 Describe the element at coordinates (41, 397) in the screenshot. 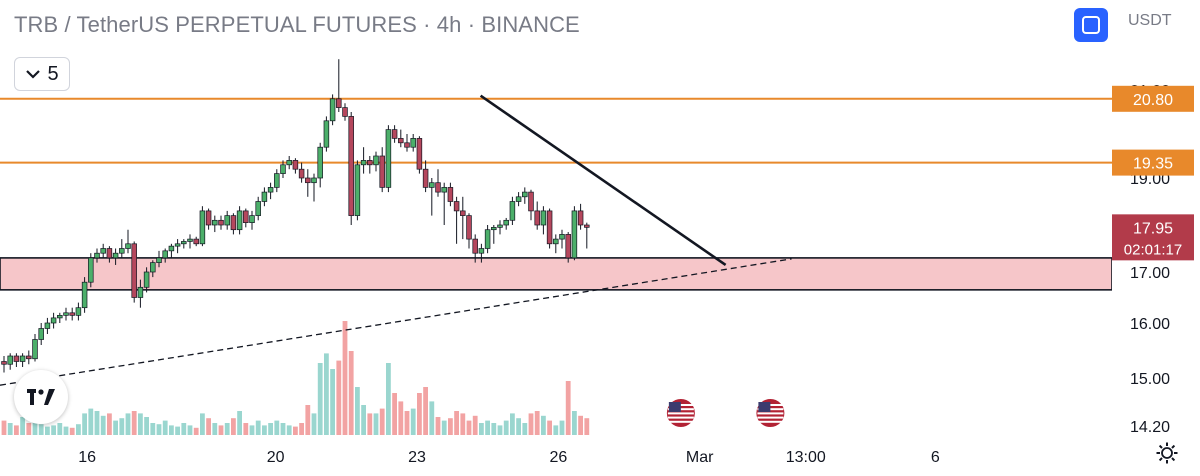

I see `tradingview-logo-icon` at that location.